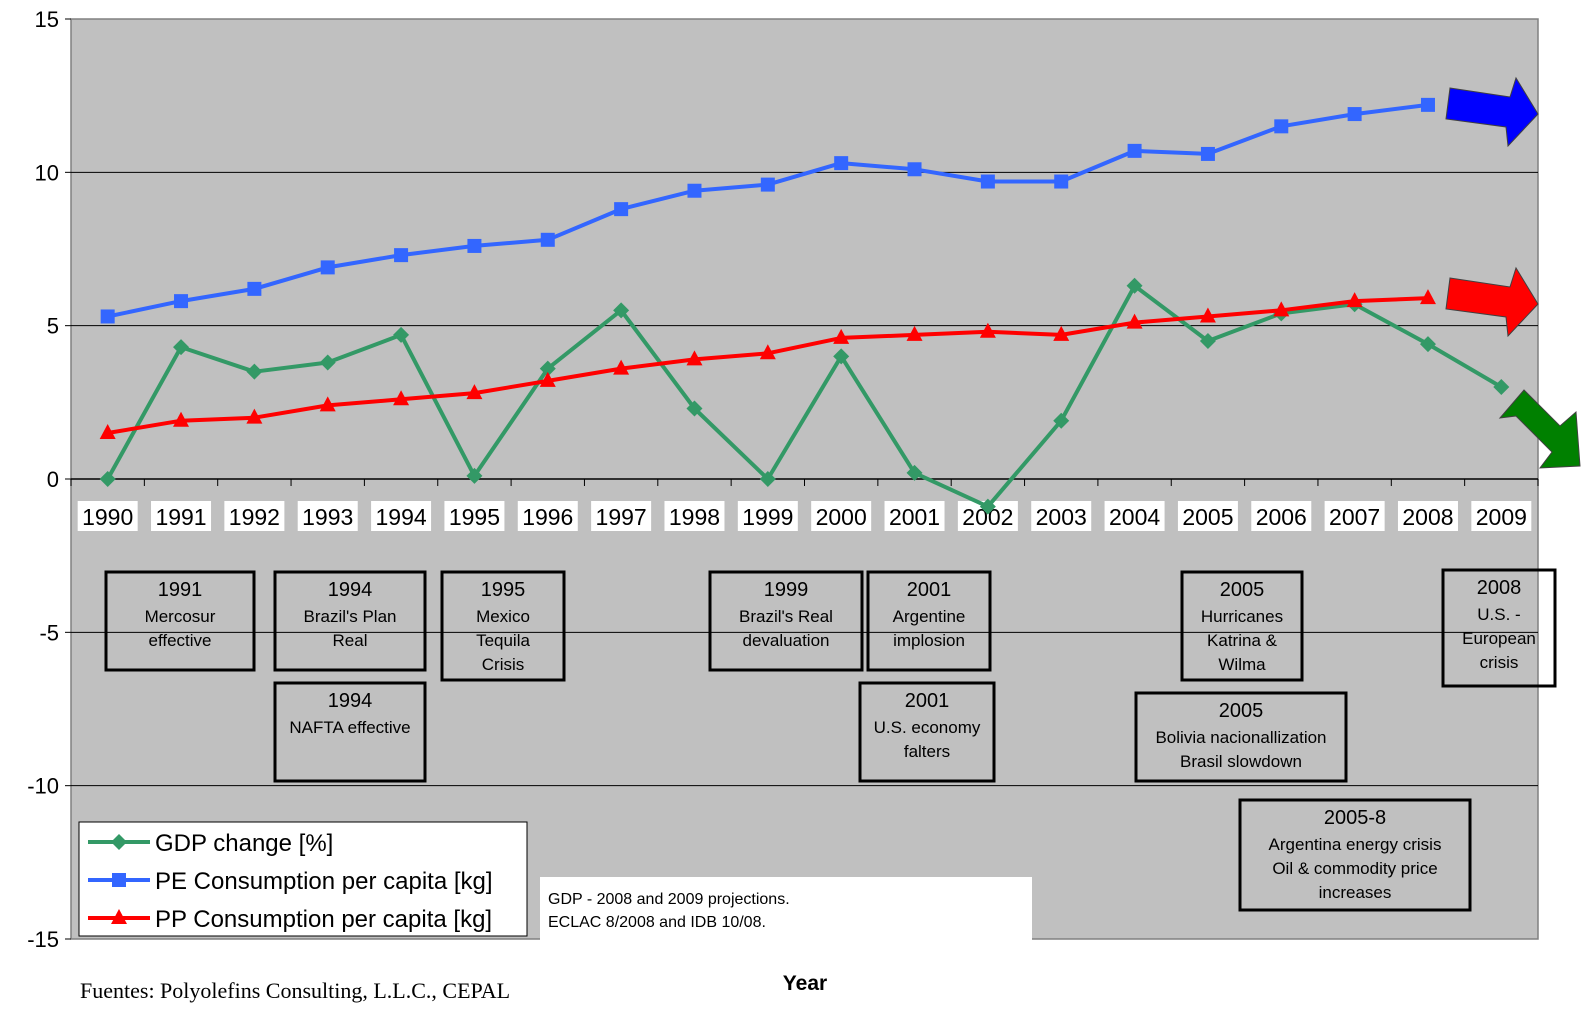 The image size is (1596, 1015). Describe the element at coordinates (1498, 614) in the screenshot. I see `annotation-text: U.S. -` at that location.